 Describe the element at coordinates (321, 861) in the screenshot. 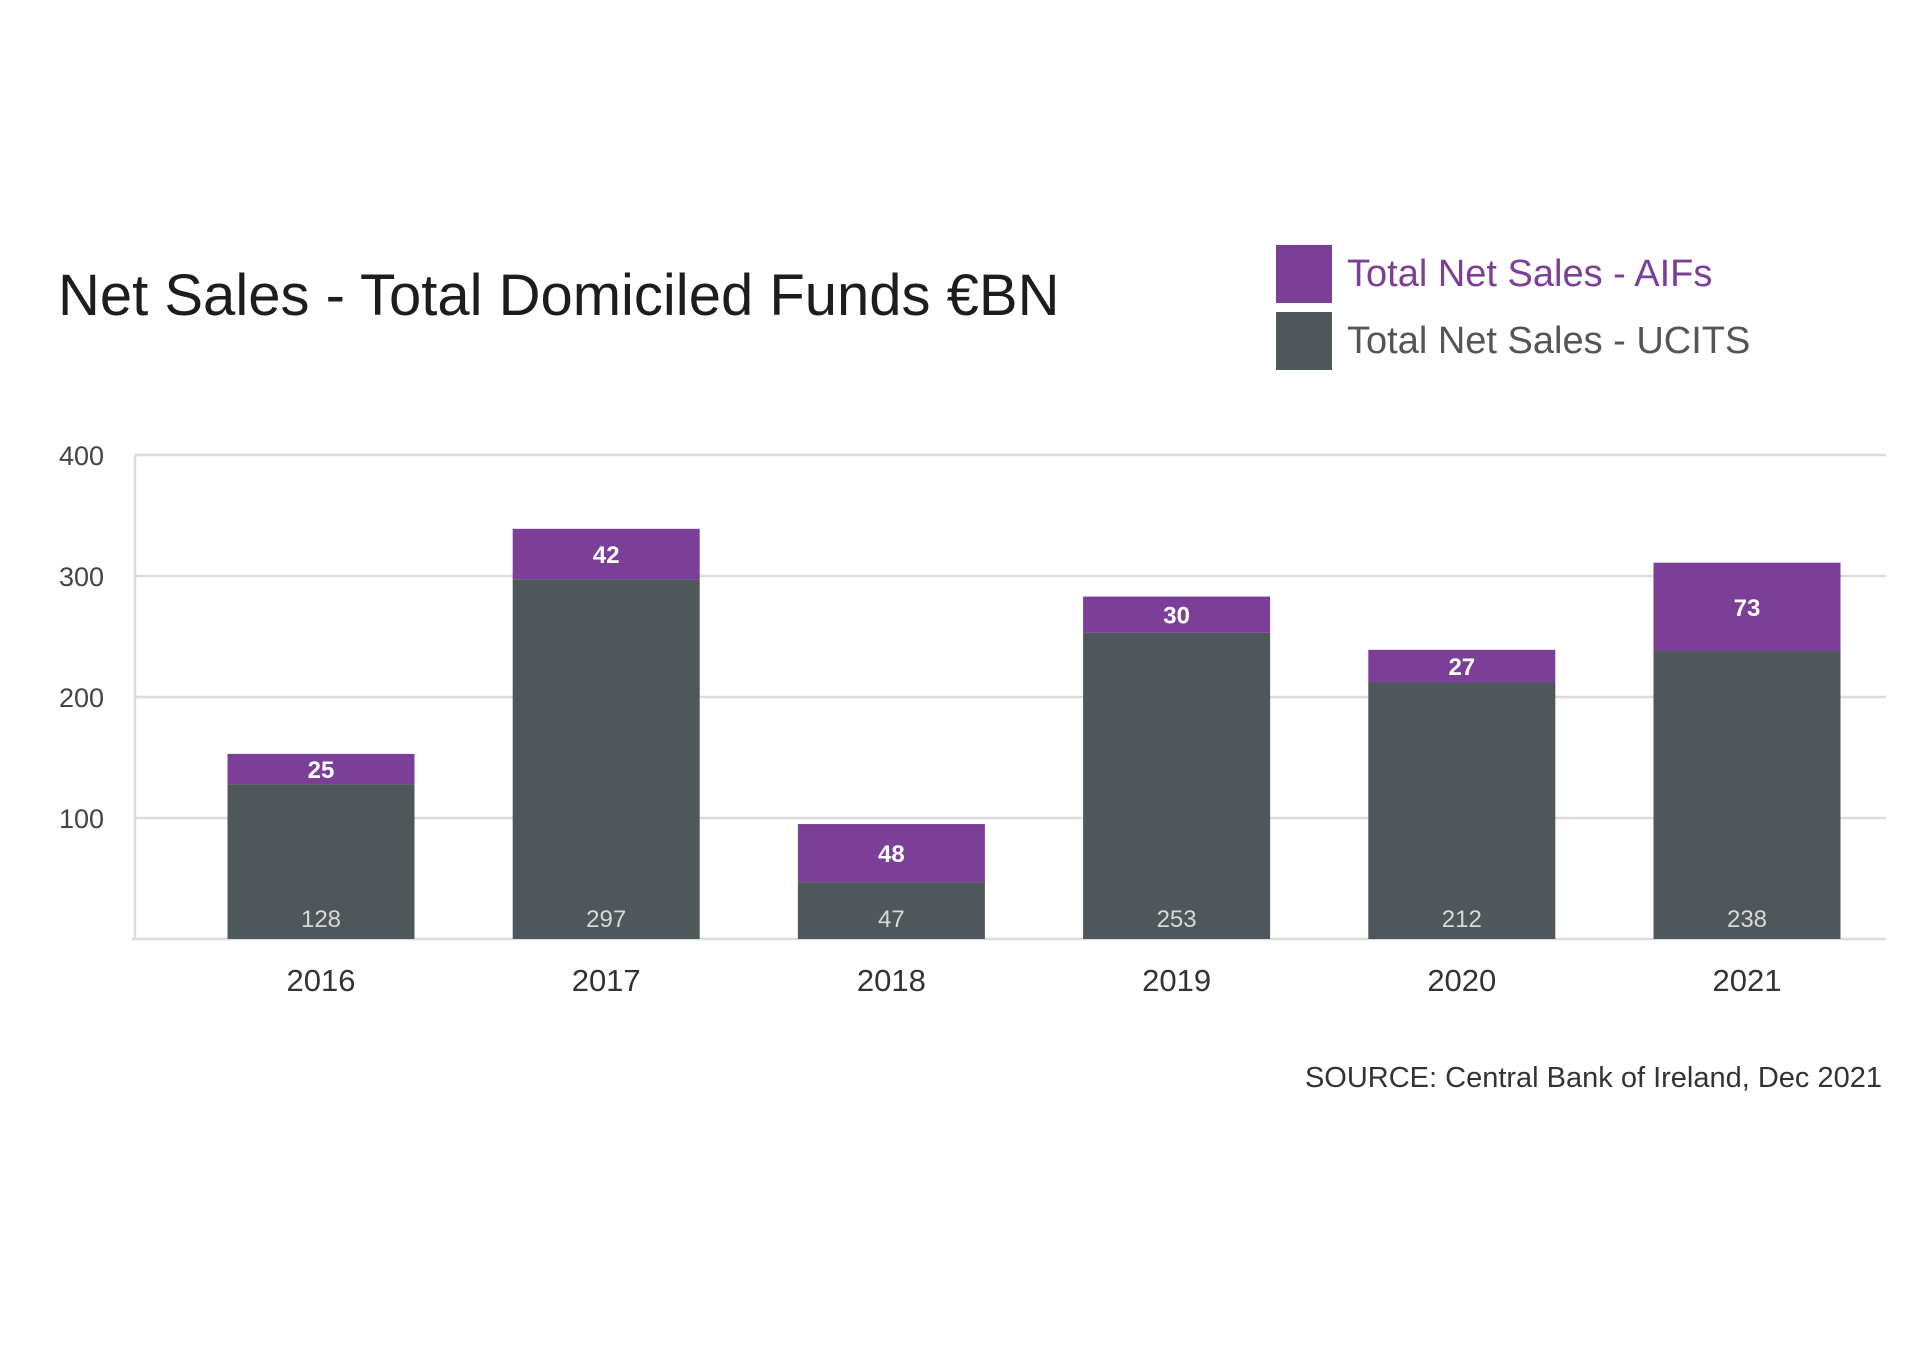

I see `bar-ucits-2016` at that location.